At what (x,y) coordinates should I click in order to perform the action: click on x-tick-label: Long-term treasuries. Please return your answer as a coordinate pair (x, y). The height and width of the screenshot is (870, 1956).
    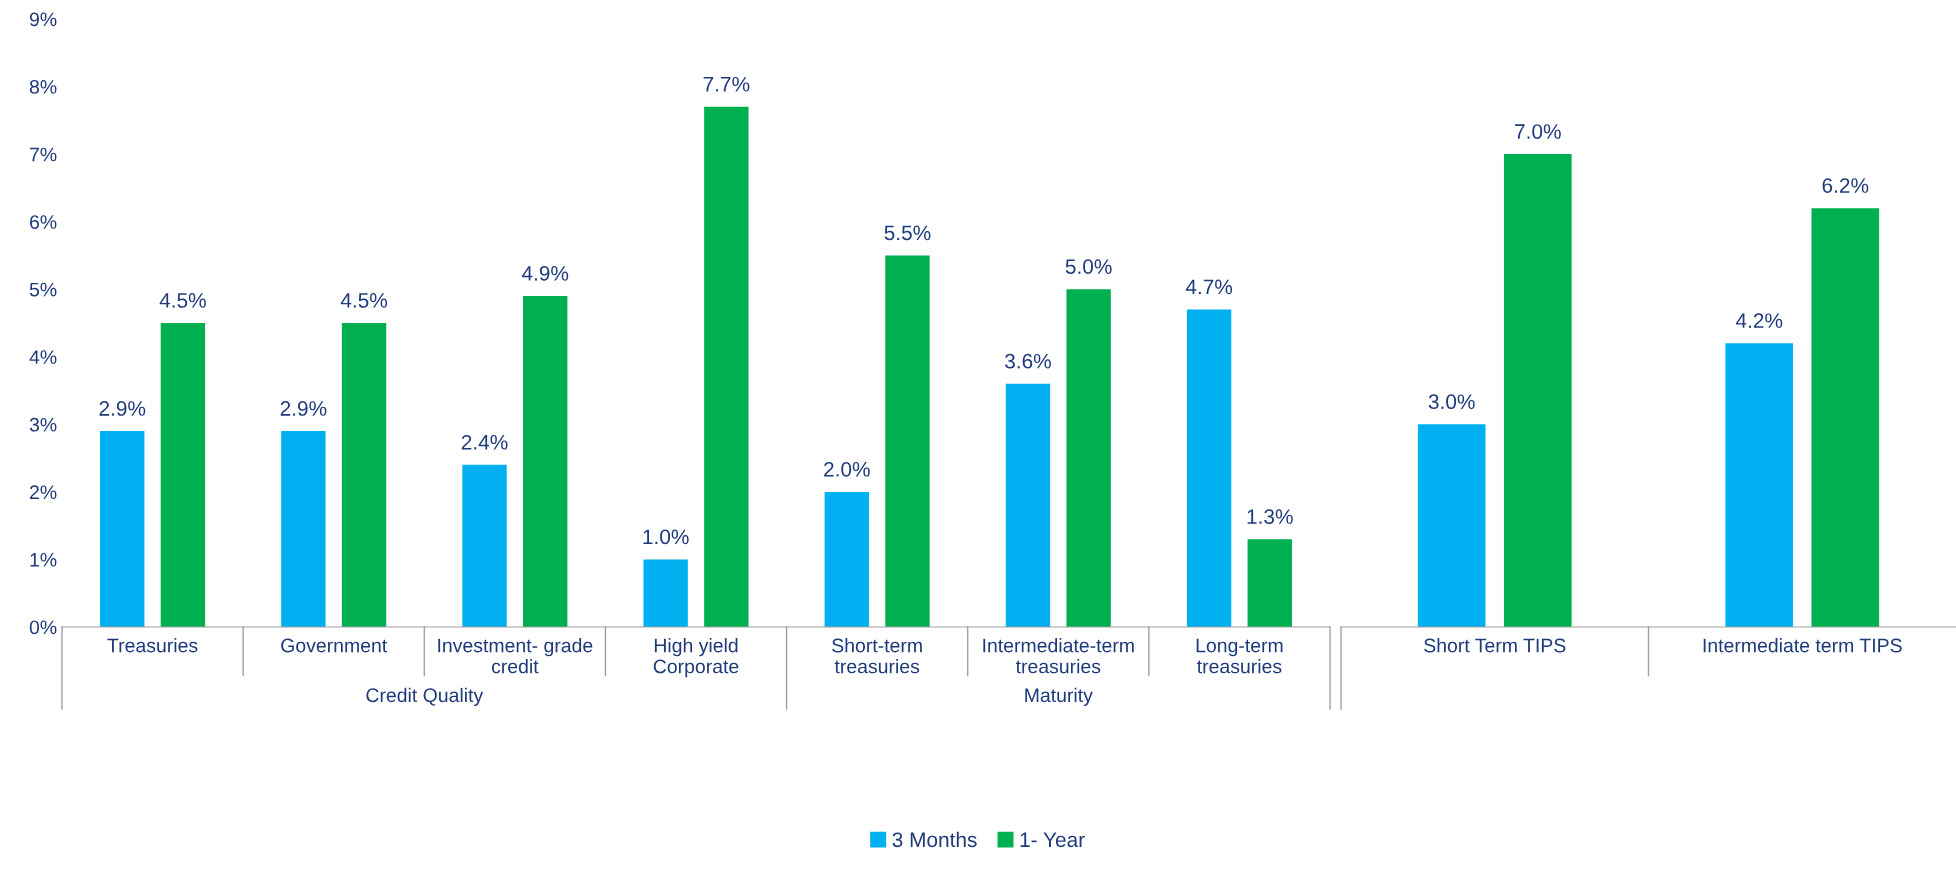
    Looking at the image, I should click on (1239, 656).